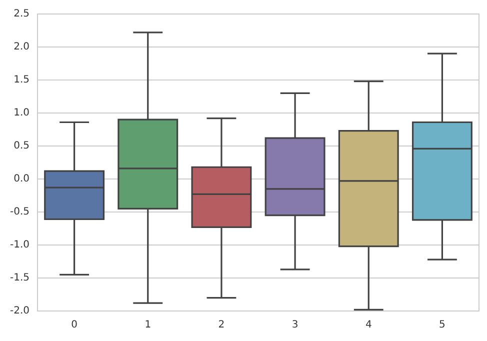 The image size is (487, 341). What do you see at coordinates (20, 311) in the screenshot?
I see `y-tick-label: -2.0` at bounding box center [20, 311].